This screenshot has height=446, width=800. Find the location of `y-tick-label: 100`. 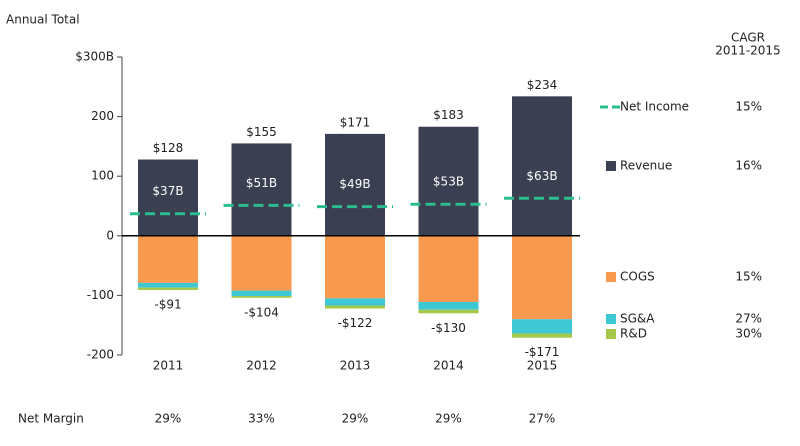

y-tick-label: 100 is located at coordinates (102, 176).